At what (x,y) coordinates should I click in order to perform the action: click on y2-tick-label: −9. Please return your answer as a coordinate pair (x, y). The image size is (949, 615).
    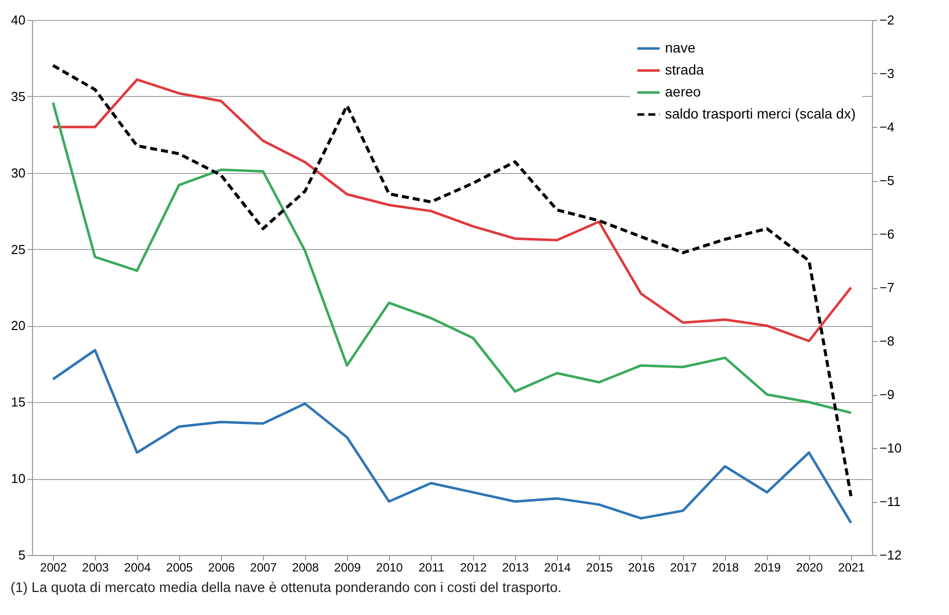
    Looking at the image, I should click on (887, 394).